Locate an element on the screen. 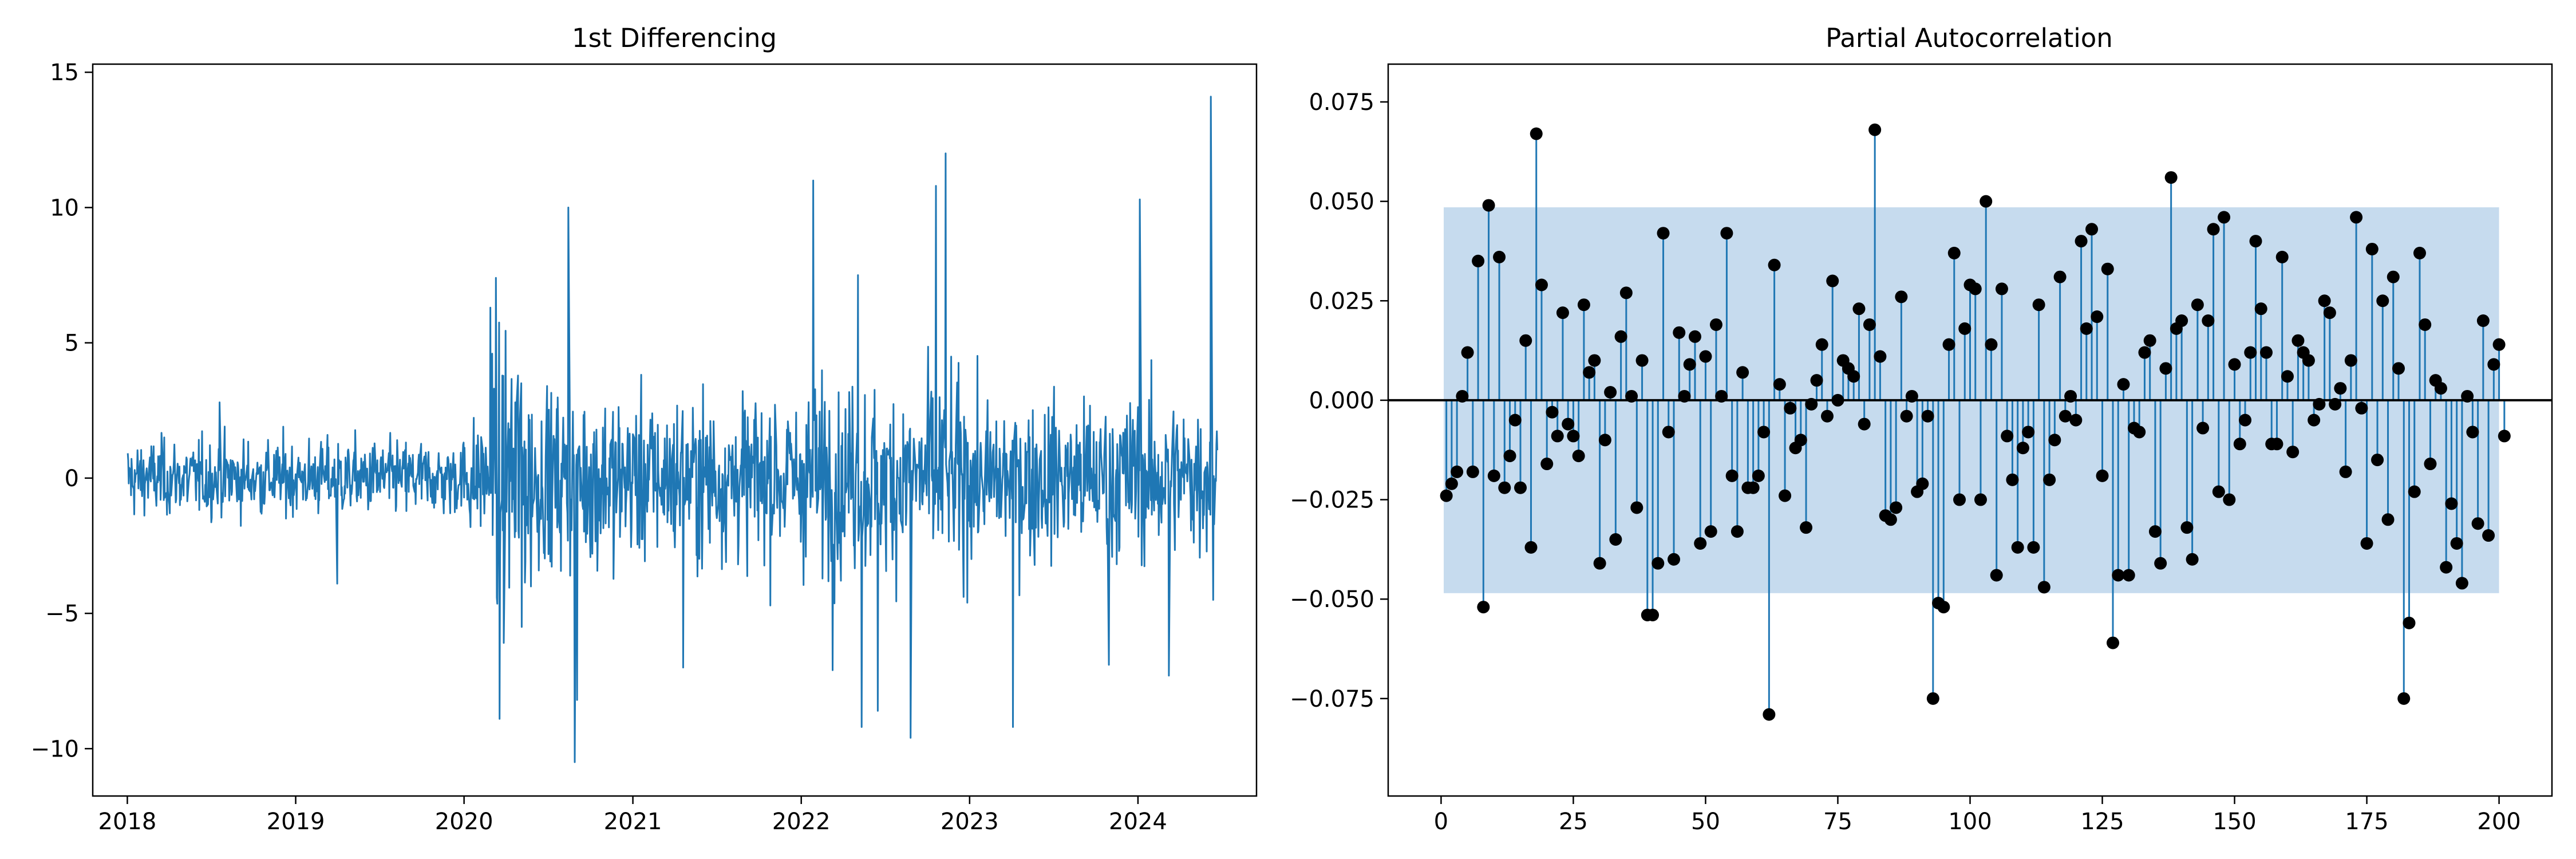 The height and width of the screenshot is (859, 2576). x-tick-label: 2023 is located at coordinates (970, 822).